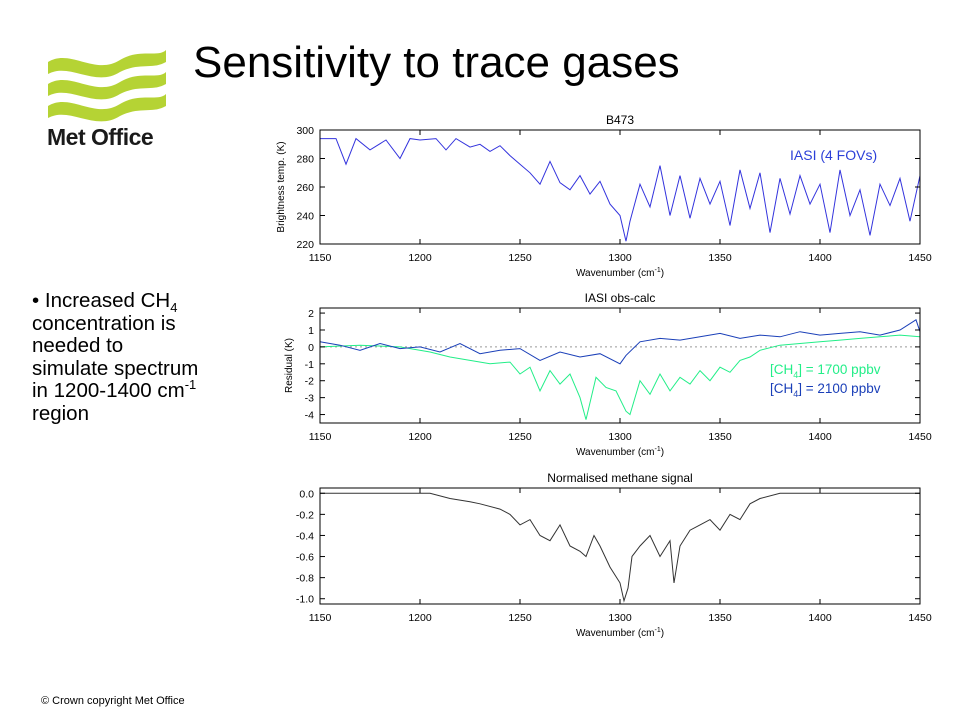 The height and width of the screenshot is (720, 960). Describe the element at coordinates (289, 365) in the screenshot. I see `y-axis-label: Residual (K)` at that location.